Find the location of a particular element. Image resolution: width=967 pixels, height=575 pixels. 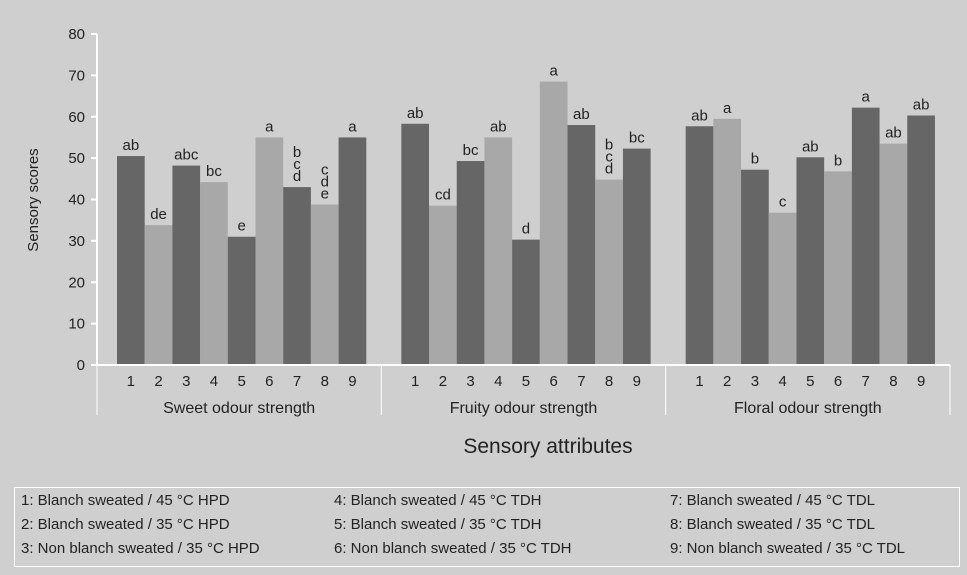

y-tick-label: 20 is located at coordinates (76, 282).